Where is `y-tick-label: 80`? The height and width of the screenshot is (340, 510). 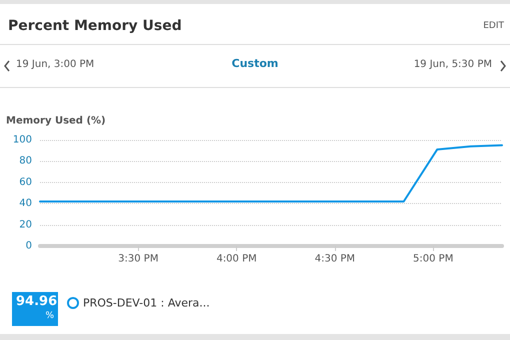
y-tick-label: 80 is located at coordinates (25, 161).